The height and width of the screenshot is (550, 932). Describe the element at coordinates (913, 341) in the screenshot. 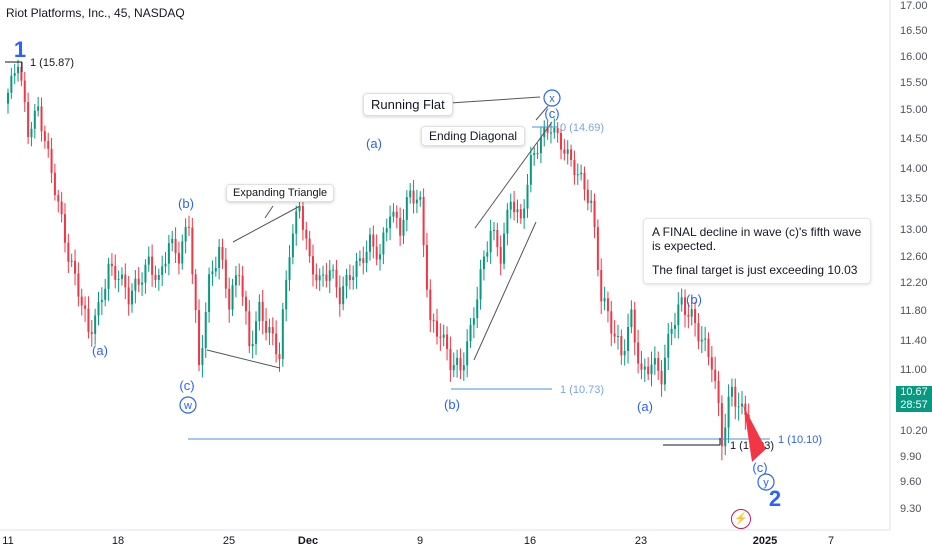

I see `y-tick-label: 11.40` at that location.